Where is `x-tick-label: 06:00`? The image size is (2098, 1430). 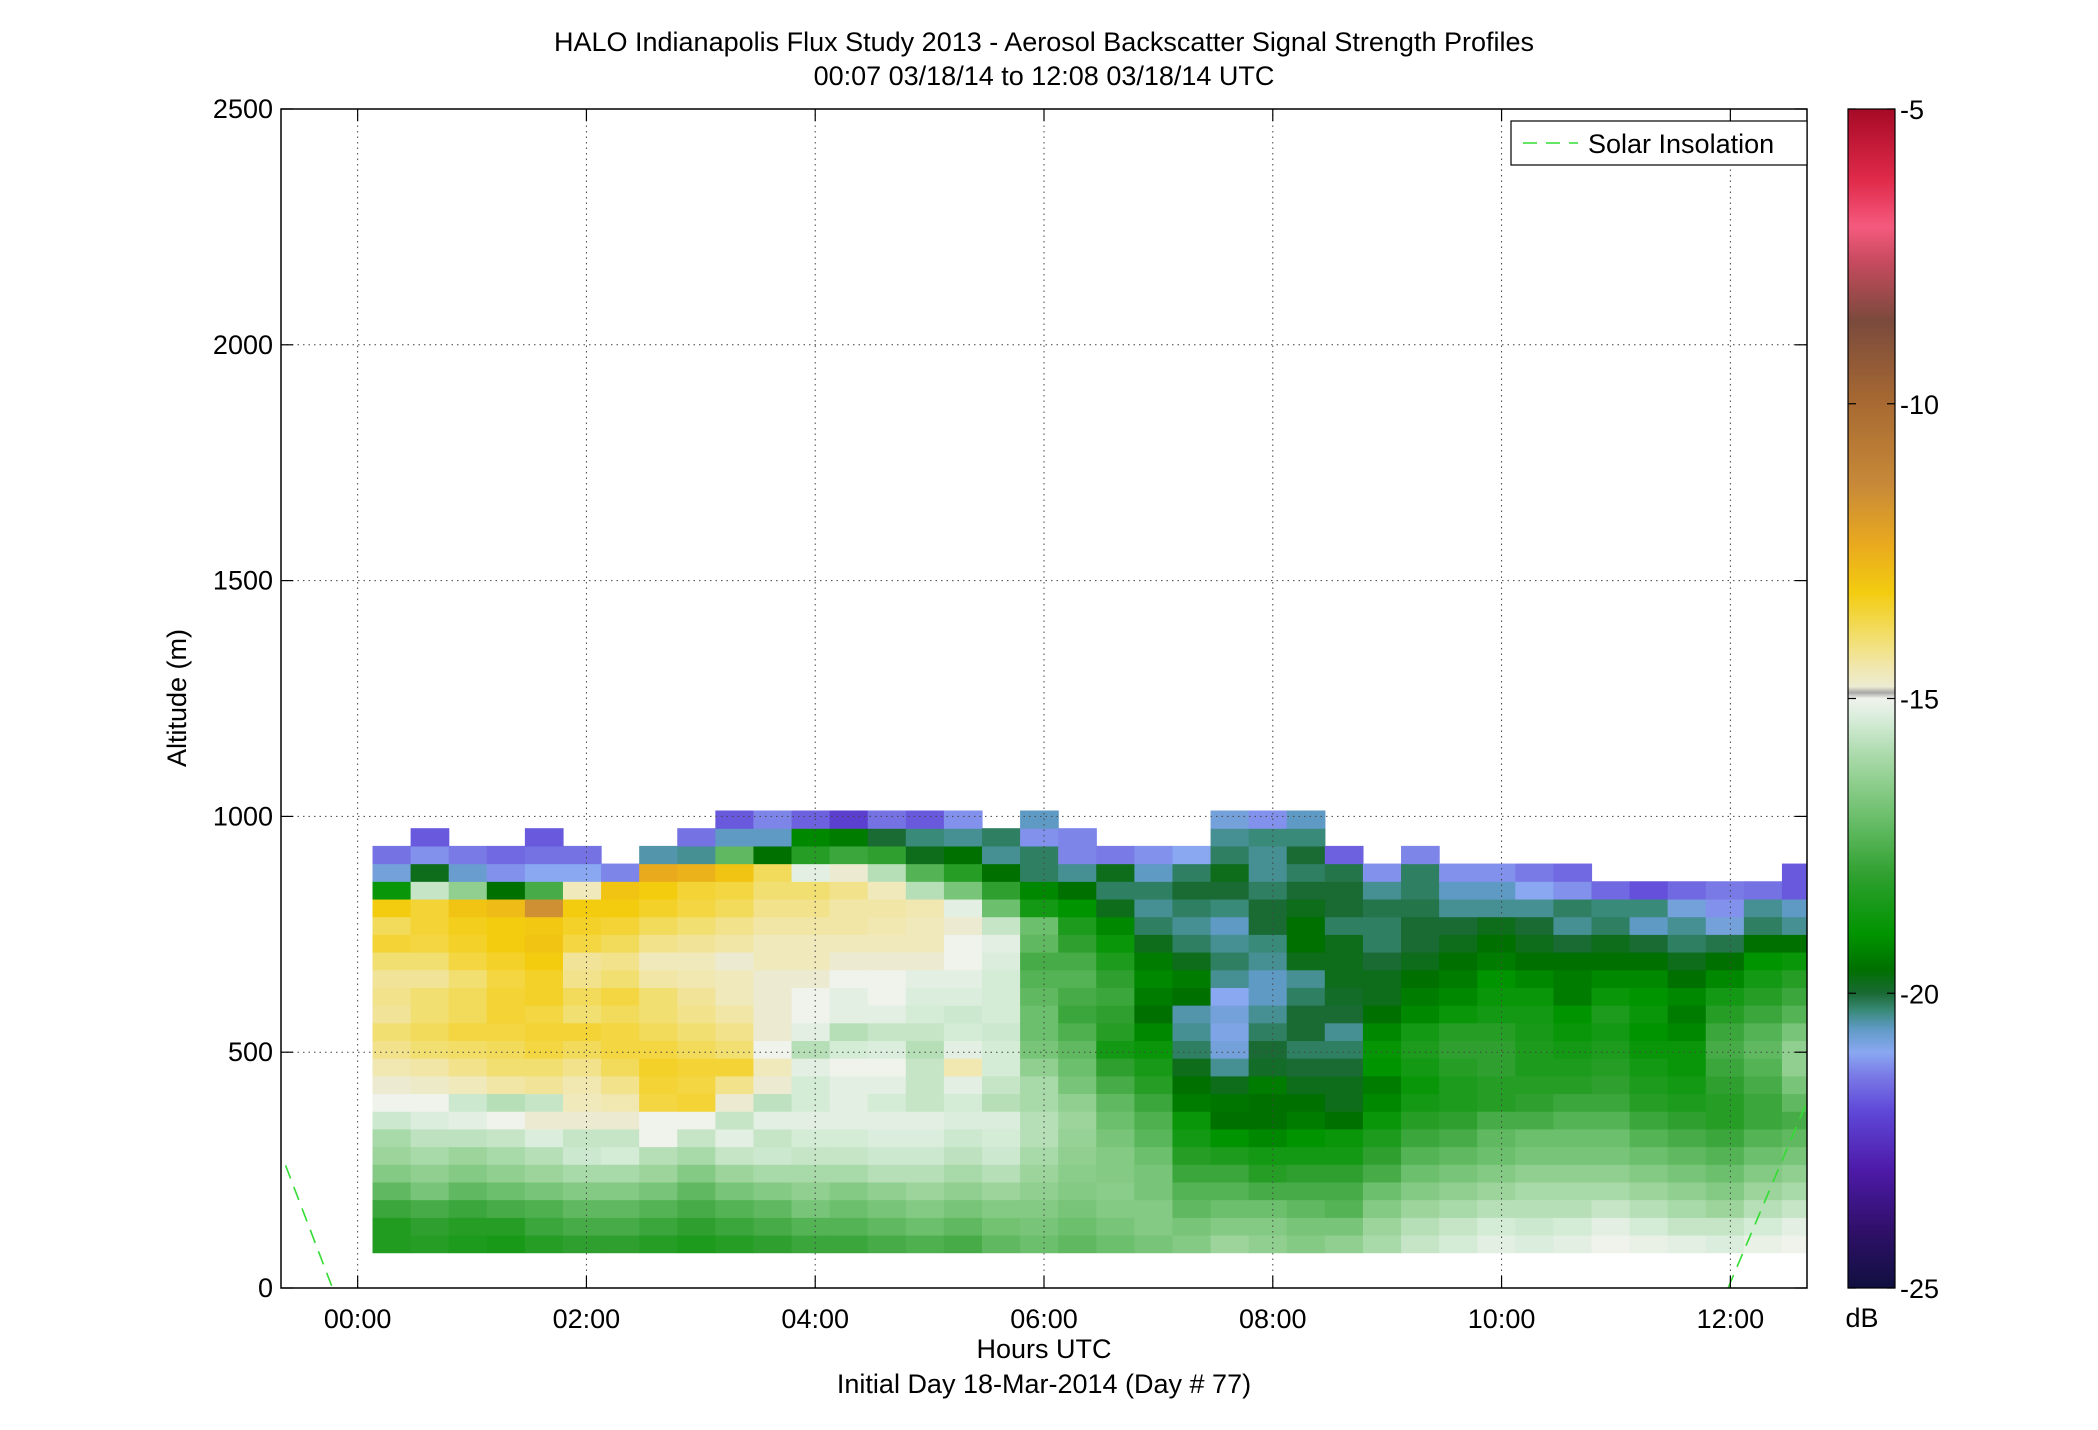
x-tick-label: 06:00 is located at coordinates (1044, 1319).